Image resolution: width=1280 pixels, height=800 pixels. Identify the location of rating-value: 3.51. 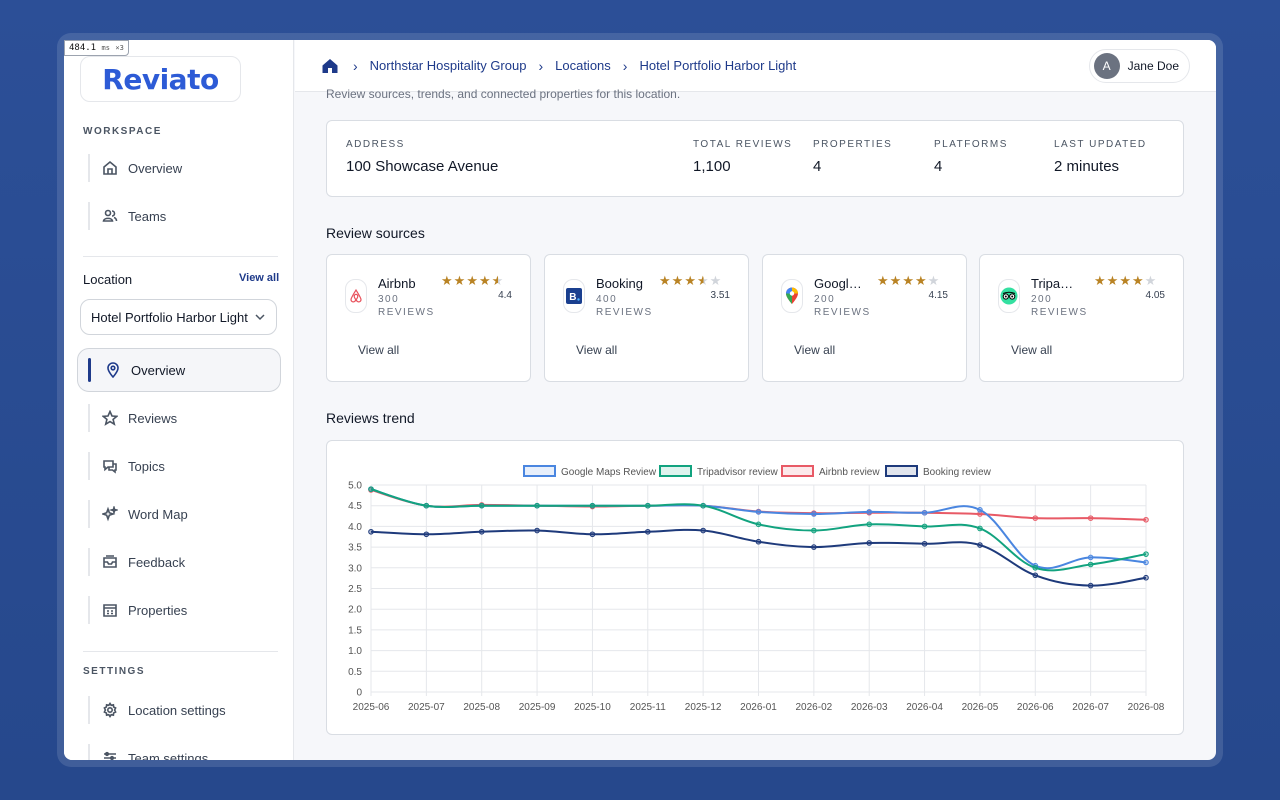
(720, 295).